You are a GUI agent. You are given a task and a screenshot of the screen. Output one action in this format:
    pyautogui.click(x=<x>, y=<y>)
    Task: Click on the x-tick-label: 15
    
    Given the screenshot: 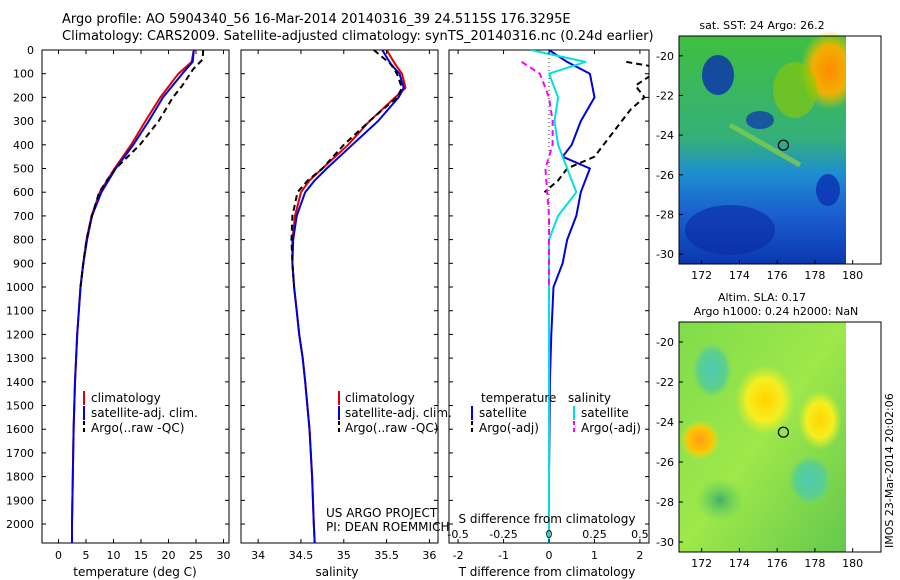 What is the action you would take?
    pyautogui.click(x=141, y=555)
    